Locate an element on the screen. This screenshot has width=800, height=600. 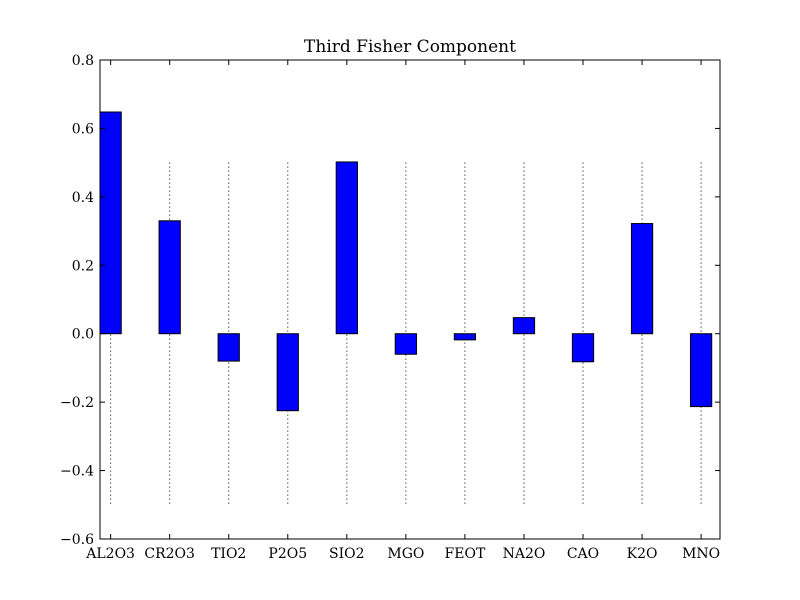
chart-title: Third Fisher Component is located at coordinates (410, 47).